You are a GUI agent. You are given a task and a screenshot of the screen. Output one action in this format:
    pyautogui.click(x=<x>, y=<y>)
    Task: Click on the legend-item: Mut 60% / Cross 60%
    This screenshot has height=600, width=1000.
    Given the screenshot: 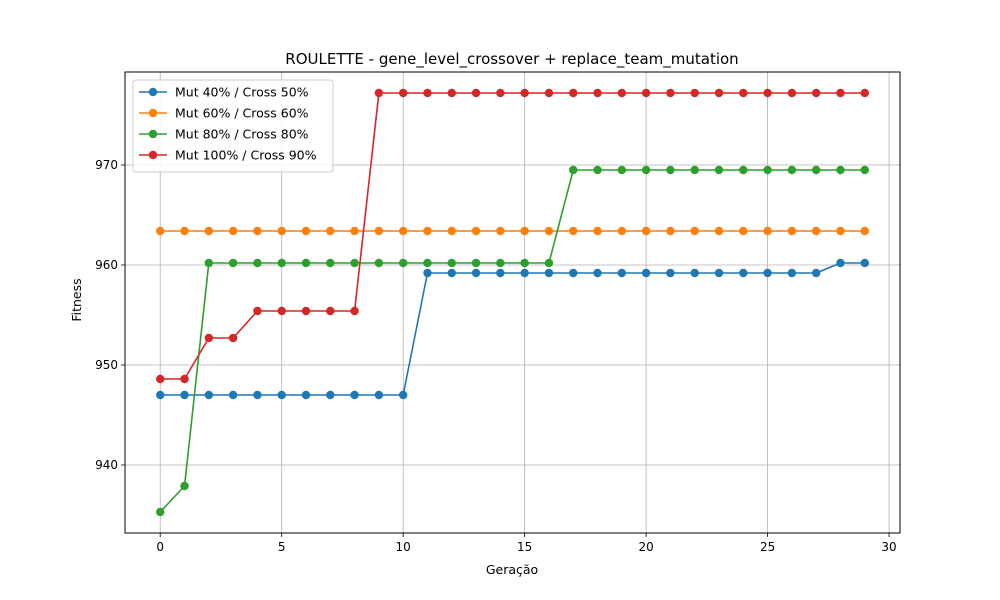 What is the action you would take?
    pyautogui.click(x=224, y=113)
    